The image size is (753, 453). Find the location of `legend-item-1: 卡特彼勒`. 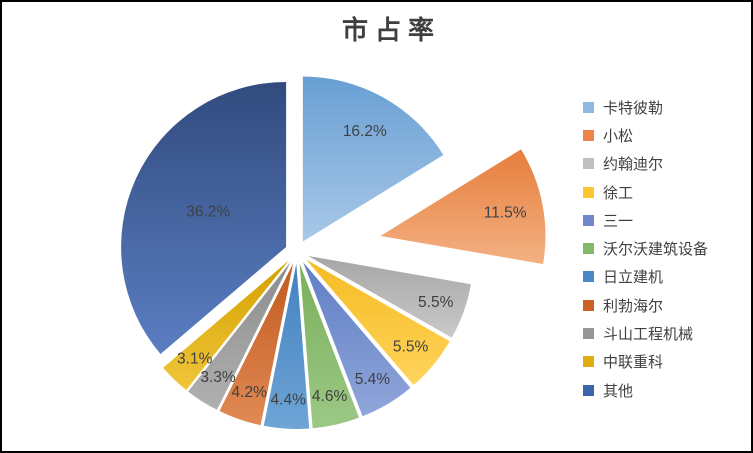

legend-item-1: 卡特彼勒 is located at coordinates (645, 107).